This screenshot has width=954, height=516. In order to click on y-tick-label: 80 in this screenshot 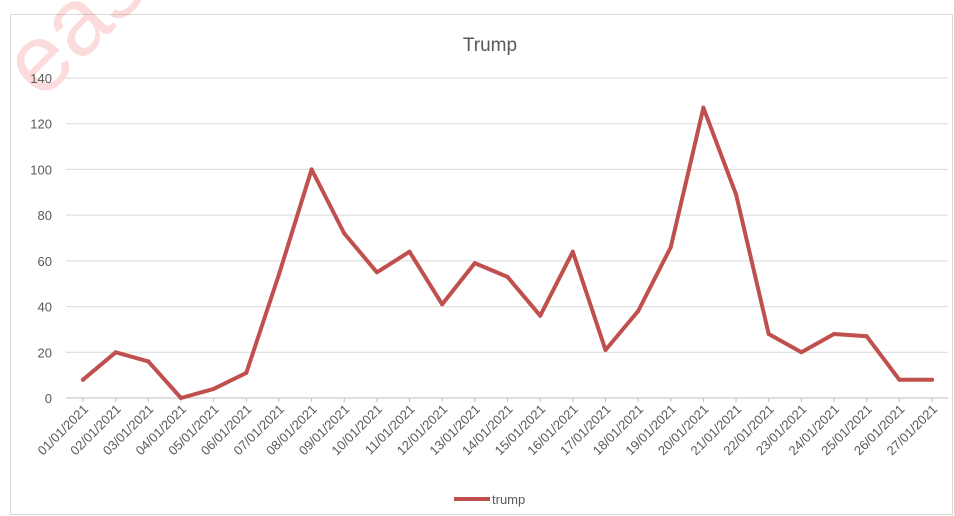, I will do `click(45, 215)`.